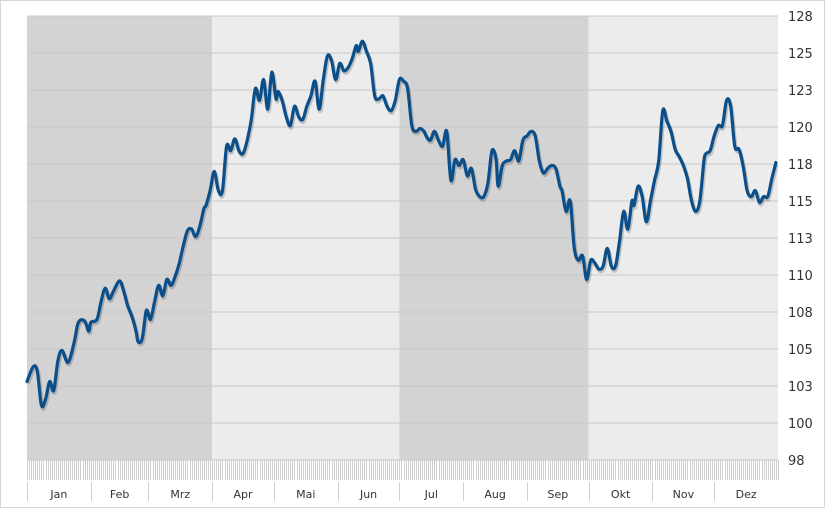  Describe the element at coordinates (800, 54) in the screenshot. I see `y-tick-label: 125` at that location.